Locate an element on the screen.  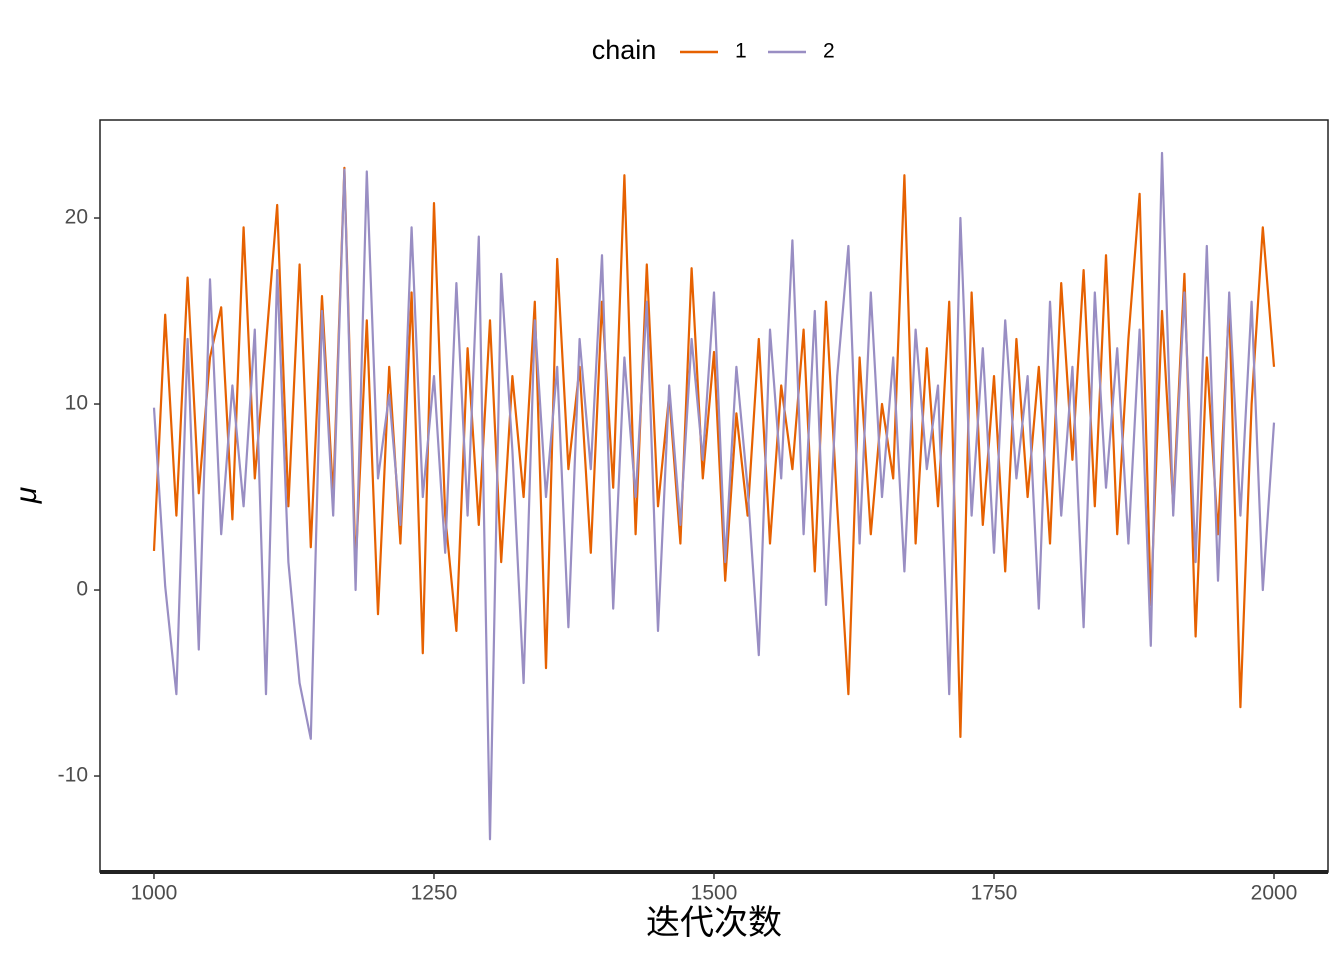
y-axis-title: μ is located at coordinates (26, 495).